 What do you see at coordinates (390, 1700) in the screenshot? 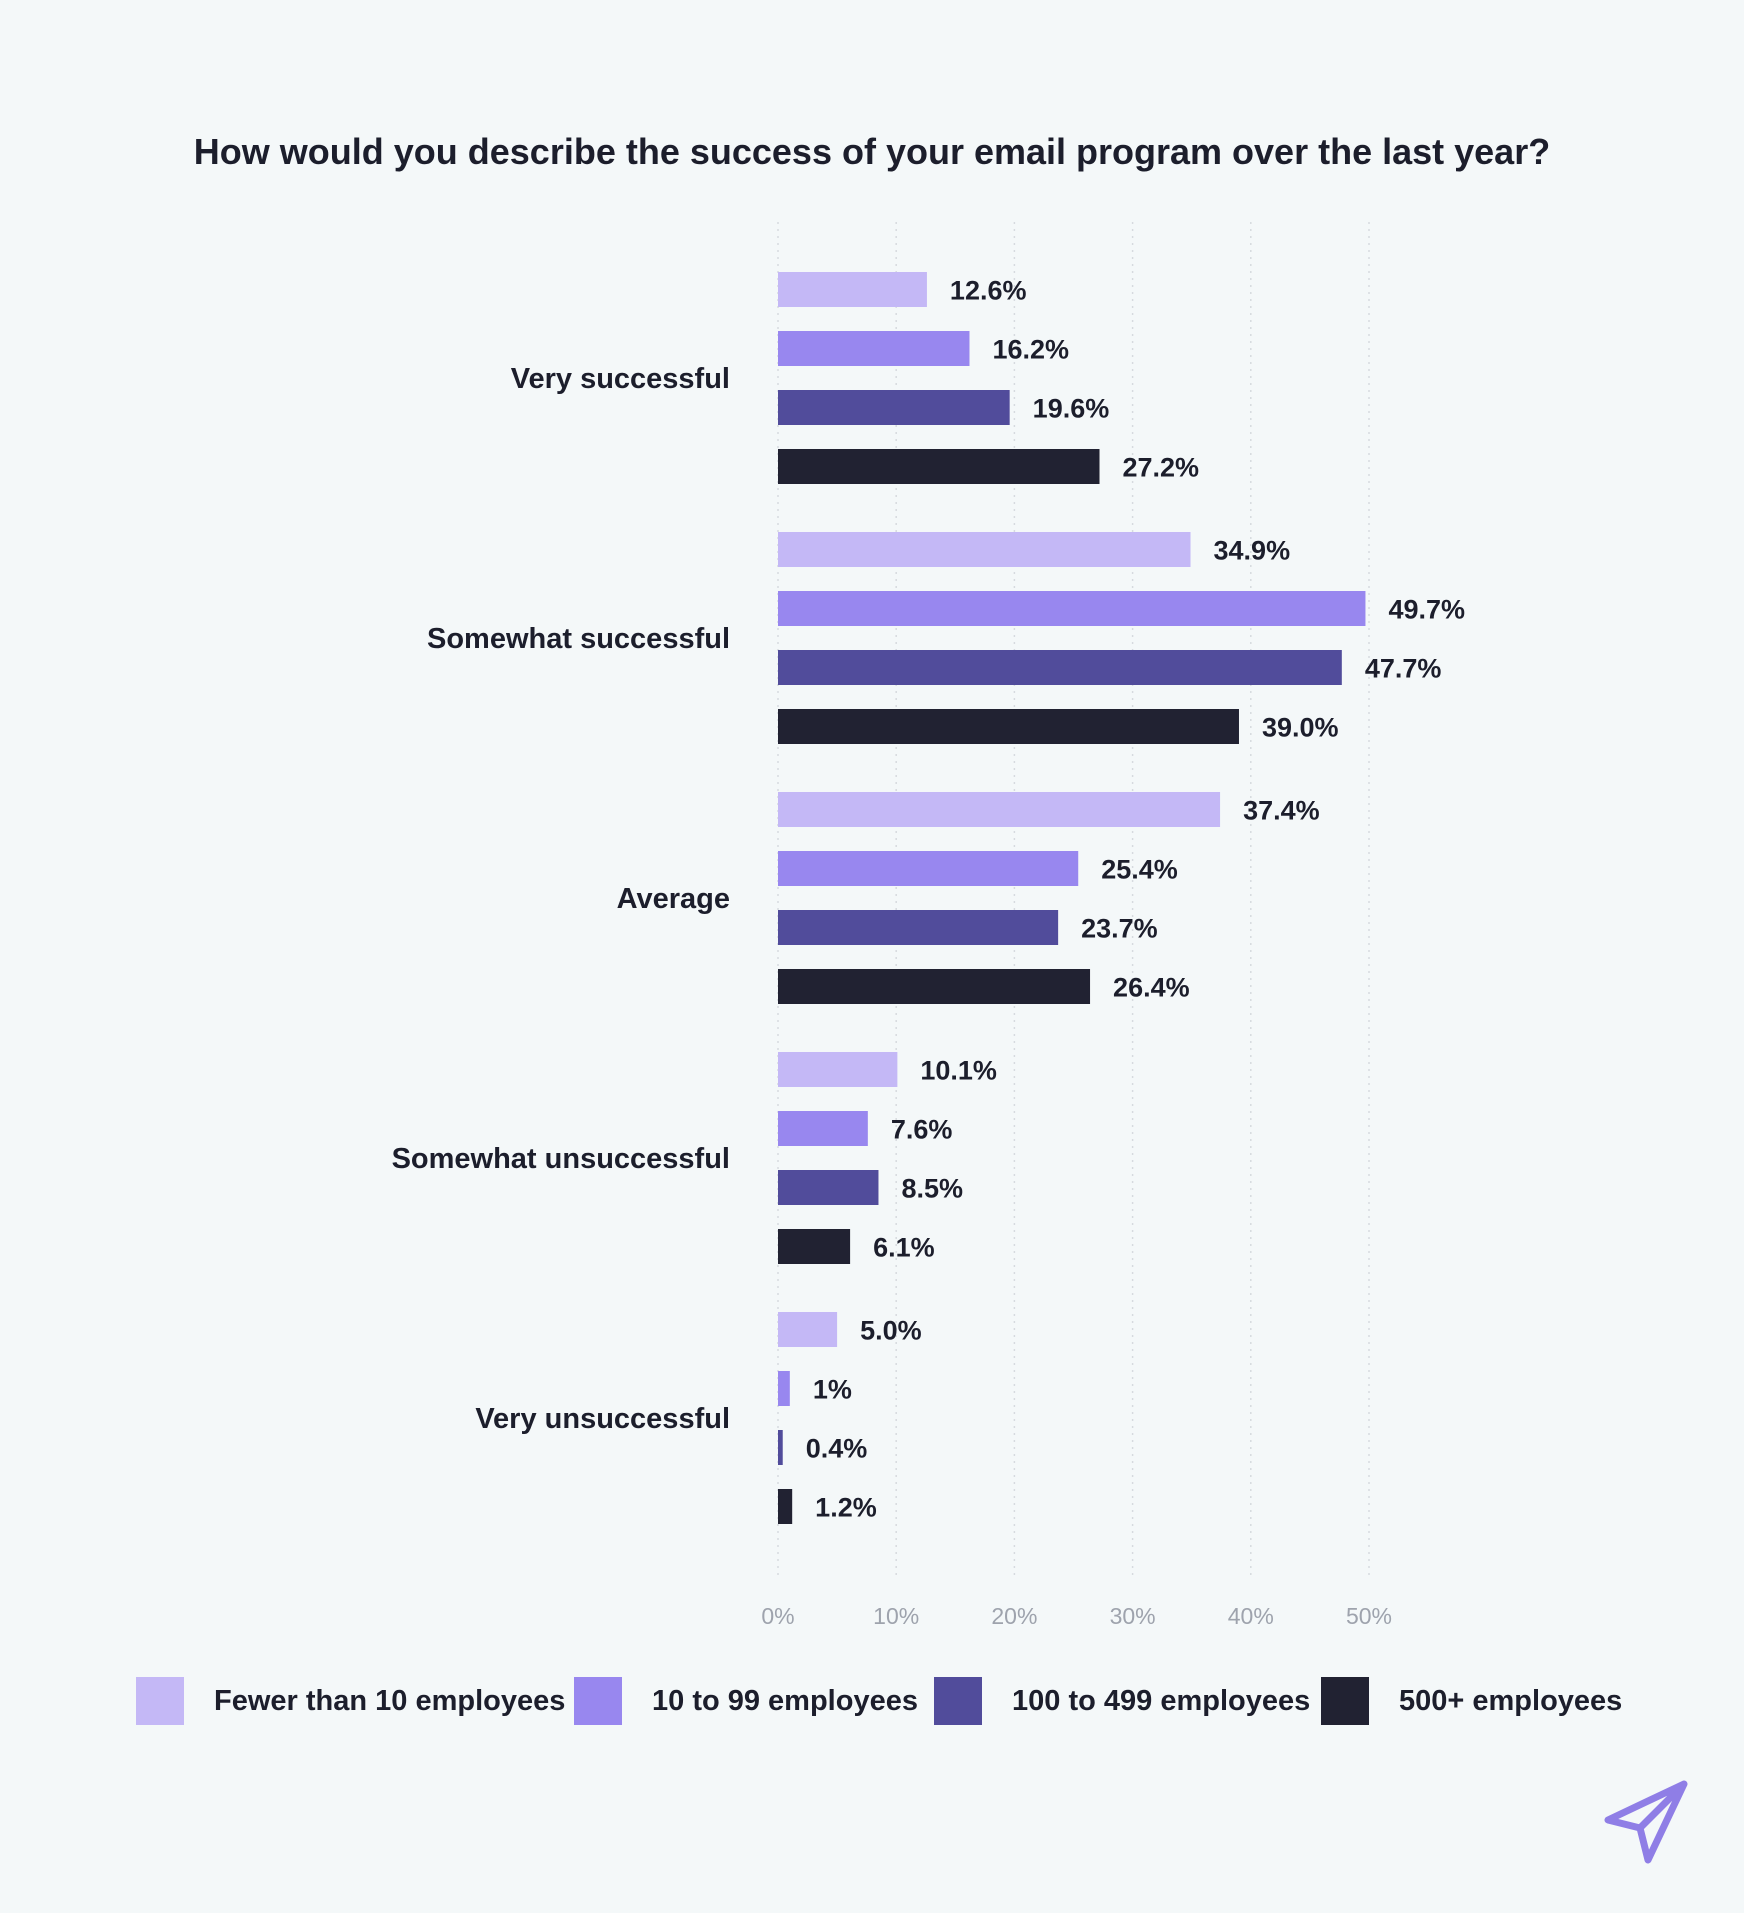
I see `legend-label: Fewer than 10 employees` at bounding box center [390, 1700].